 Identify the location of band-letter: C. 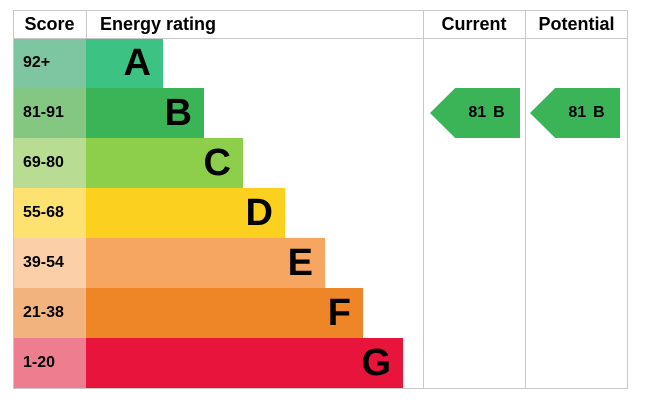
(217, 163).